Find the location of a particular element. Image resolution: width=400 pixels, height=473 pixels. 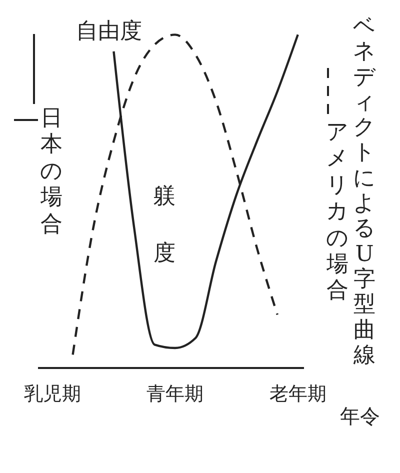

text: アメリカの場合 is located at coordinates (338, 212).